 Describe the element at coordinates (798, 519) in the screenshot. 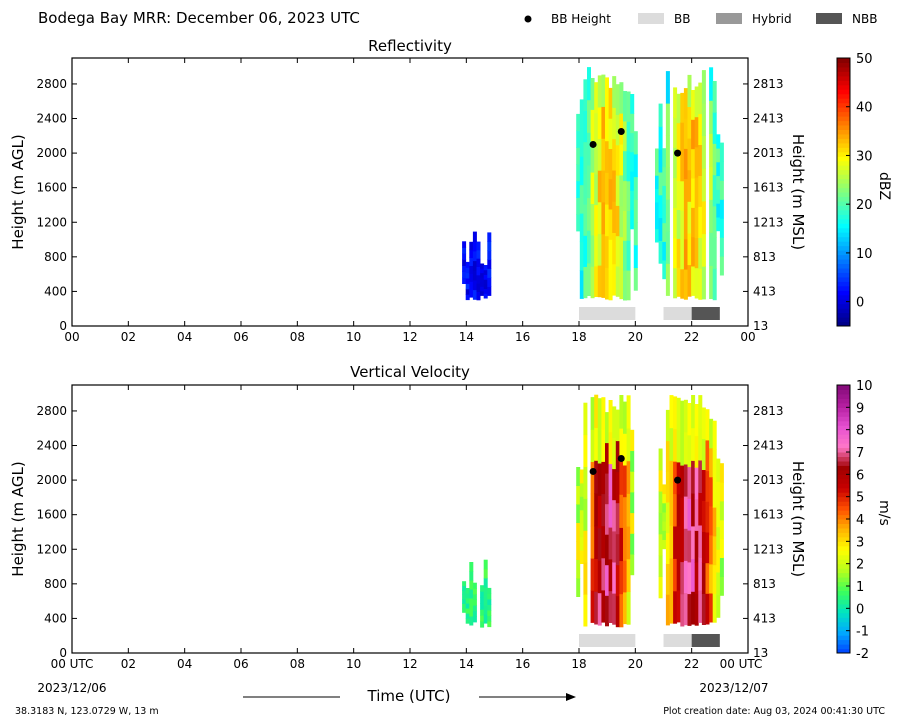

I see `y2-axis-label: Height (m MSL)` at that location.